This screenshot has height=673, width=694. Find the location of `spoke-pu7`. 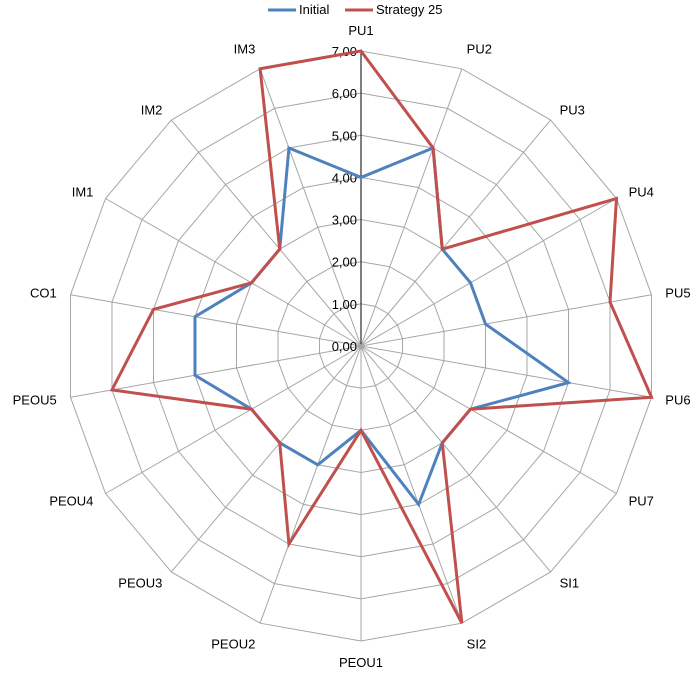

spoke-pu7 is located at coordinates (488, 419).